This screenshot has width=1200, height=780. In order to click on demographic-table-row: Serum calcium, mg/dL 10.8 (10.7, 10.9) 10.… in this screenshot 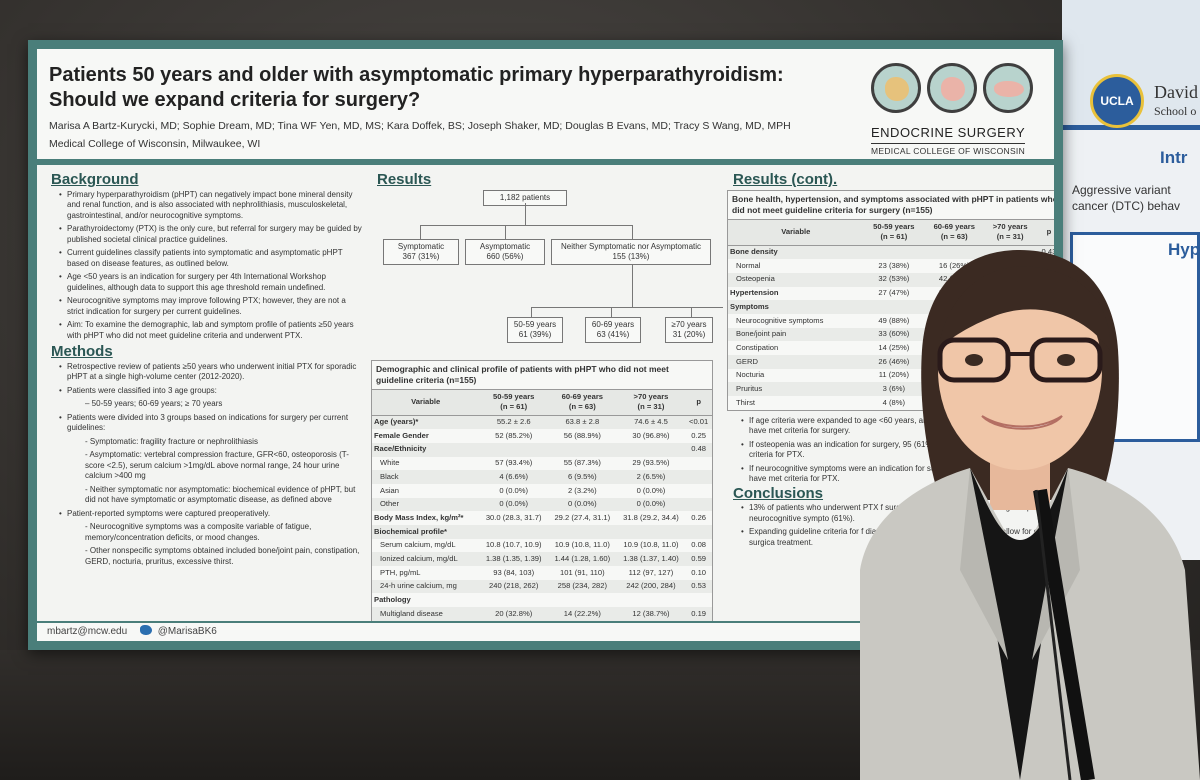, I will do `click(542, 546)`.